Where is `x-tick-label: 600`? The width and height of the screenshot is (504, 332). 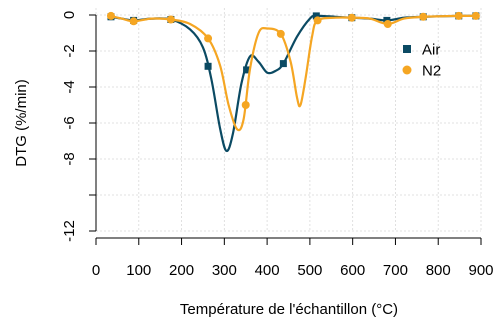
x-tick-label: 600 is located at coordinates (352, 270).